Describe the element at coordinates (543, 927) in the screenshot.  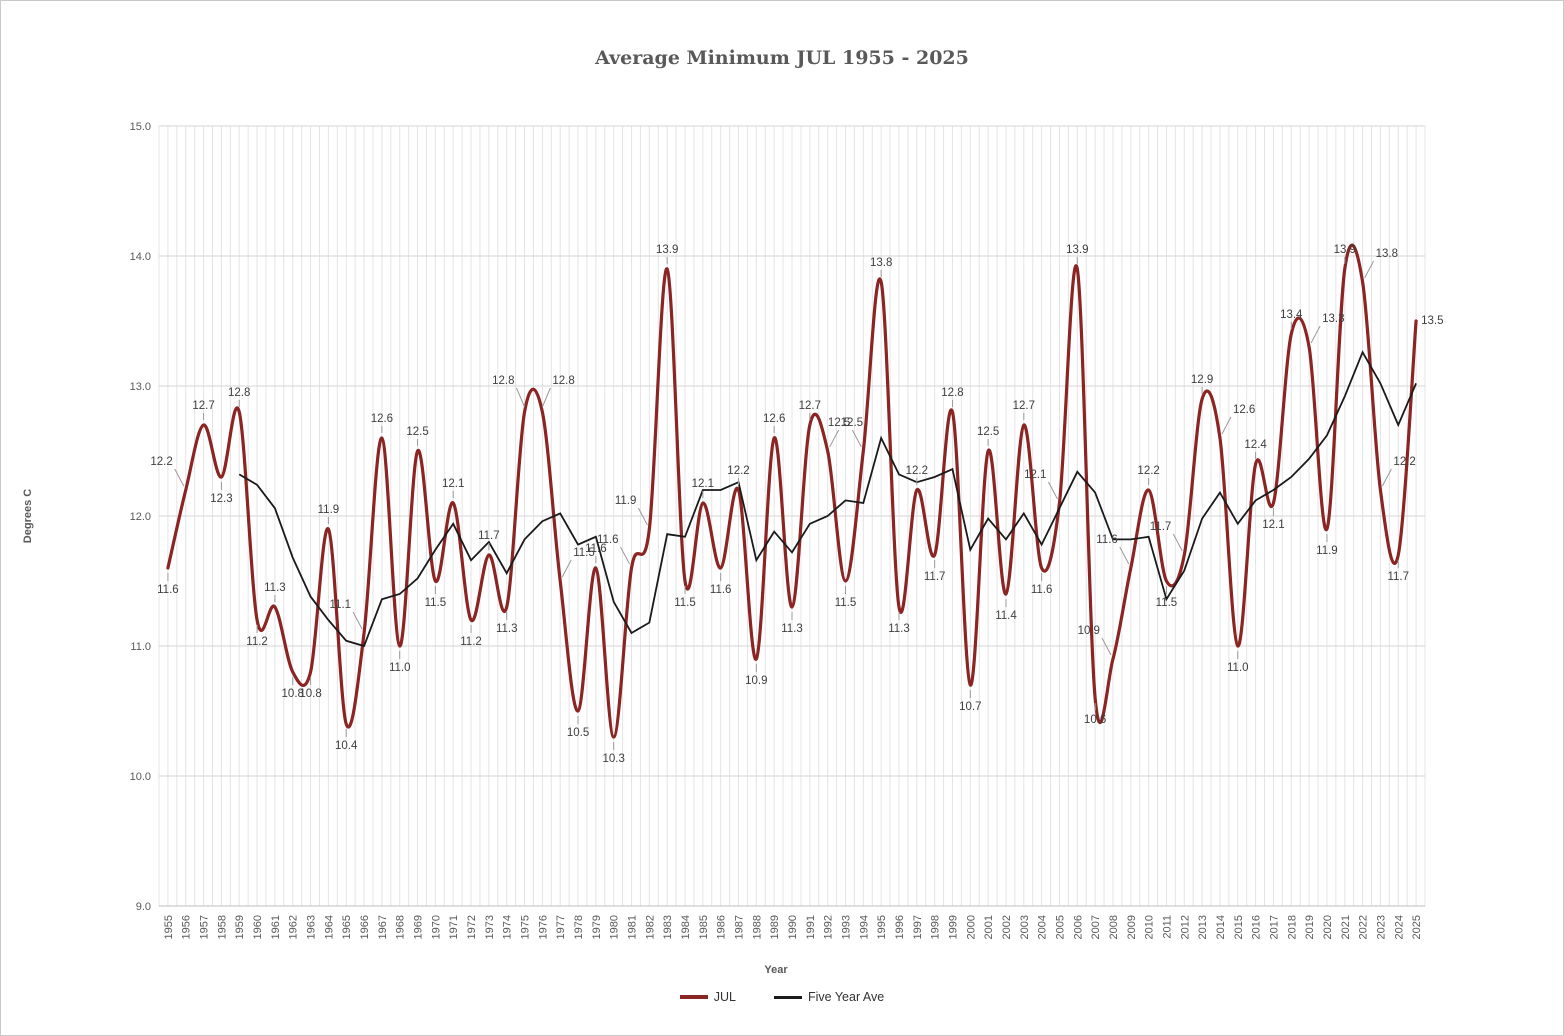
I see `svg-text: 1976` at that location.